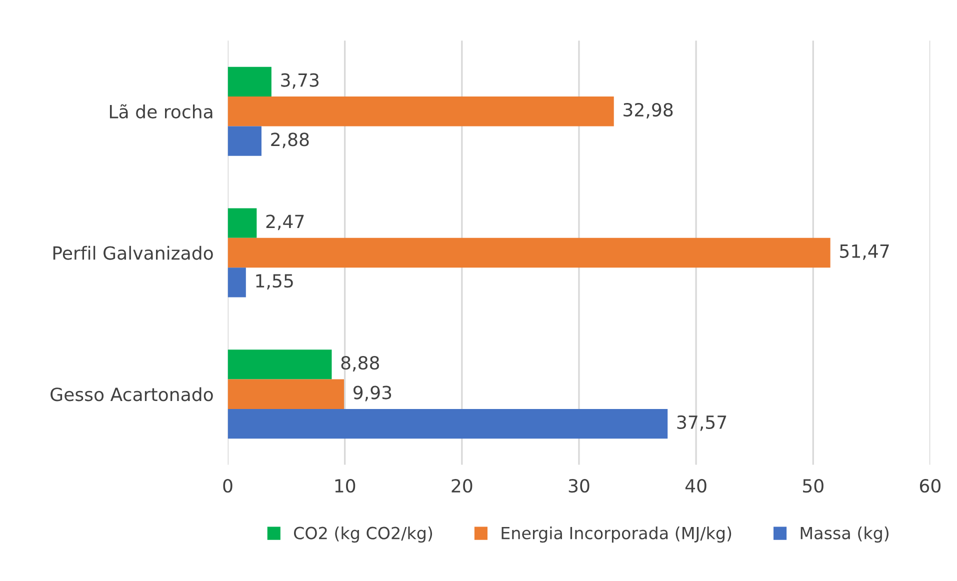 The width and height of the screenshot is (957, 581). I want to click on y-tick-label: Lã de rocha, so click(161, 111).